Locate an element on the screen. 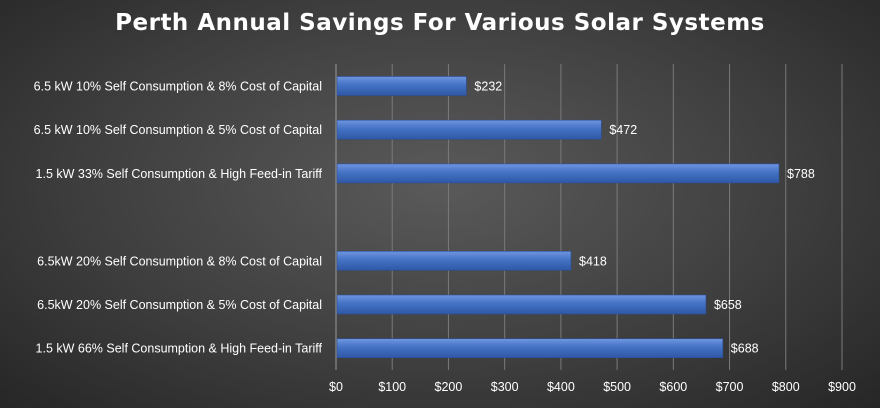 This screenshot has width=880, height=408. data-label: $472 is located at coordinates (623, 130).